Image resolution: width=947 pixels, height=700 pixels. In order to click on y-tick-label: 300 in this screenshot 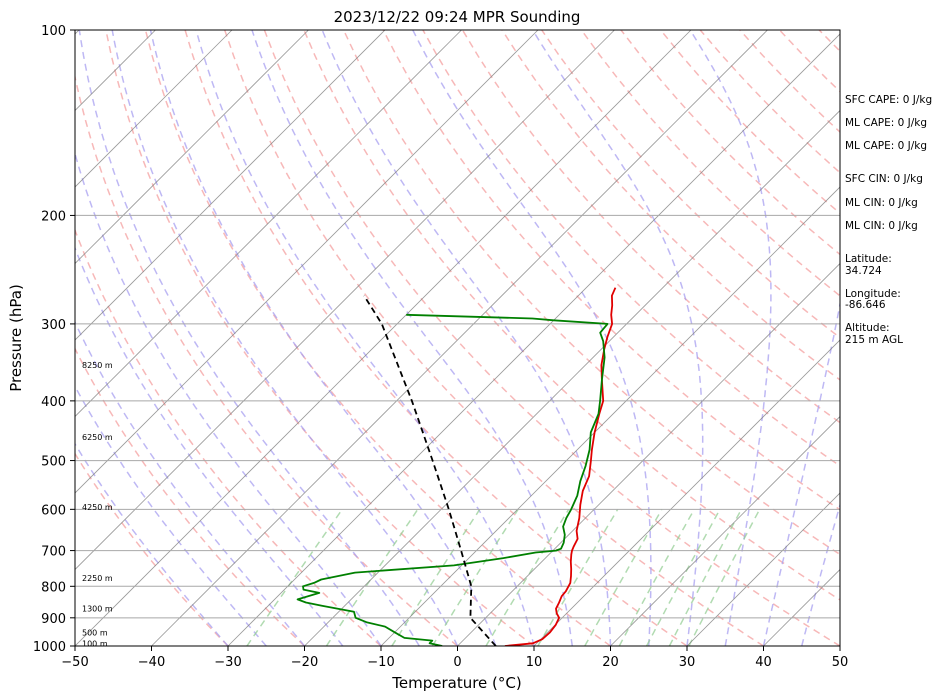, I will do `click(53, 325)`.